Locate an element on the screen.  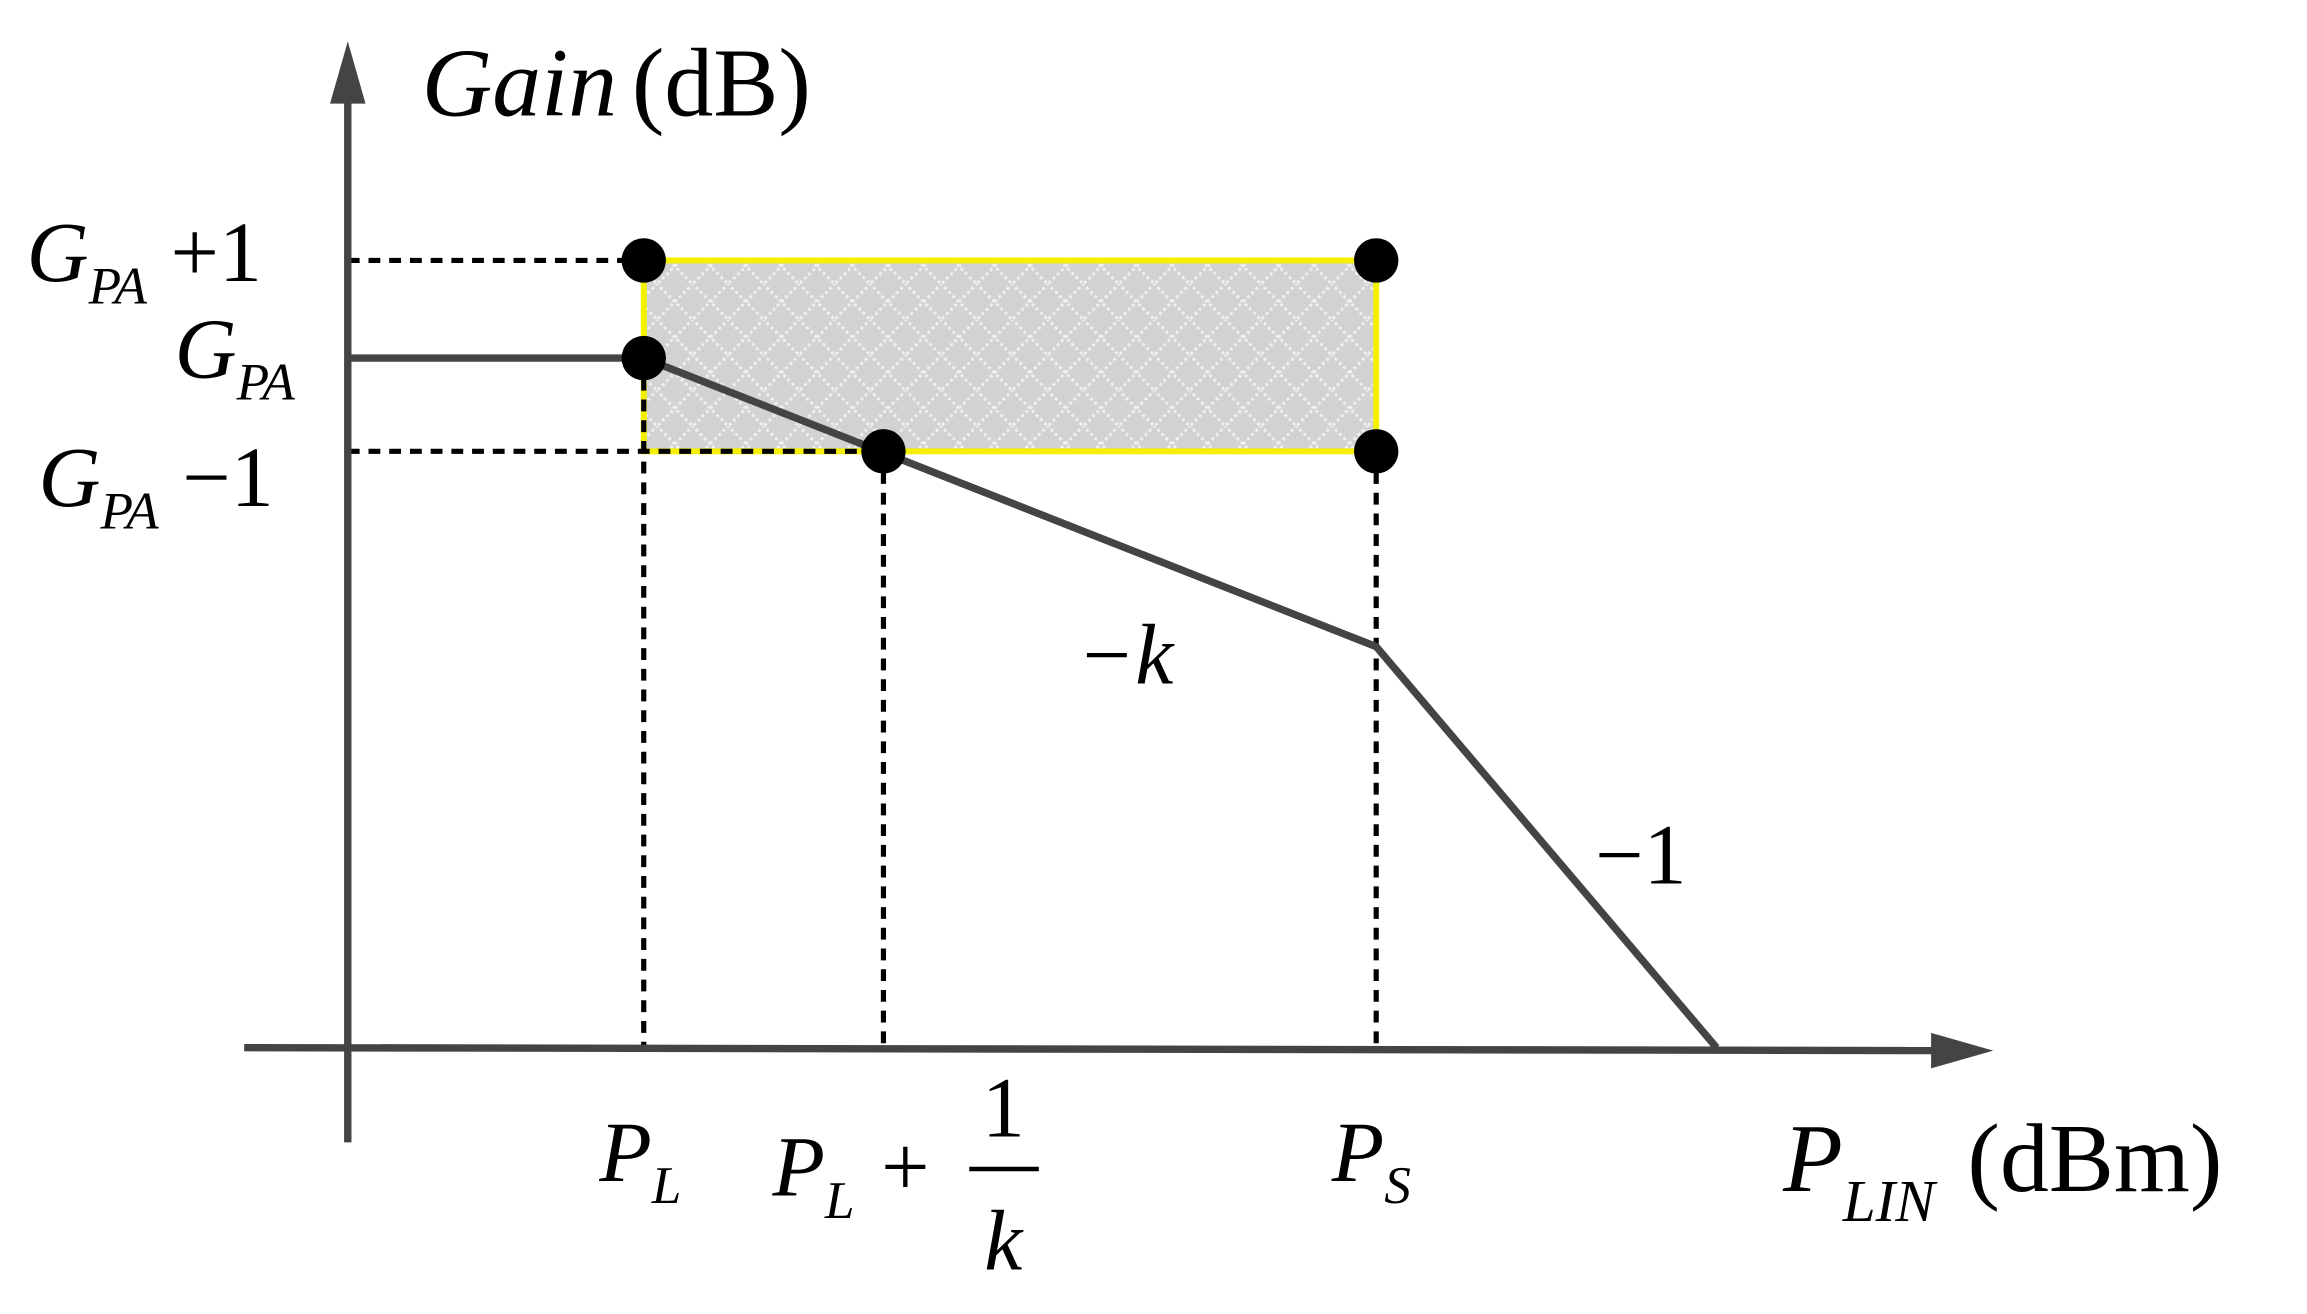
y-label: GPA −1 is located at coordinates (156, 485).